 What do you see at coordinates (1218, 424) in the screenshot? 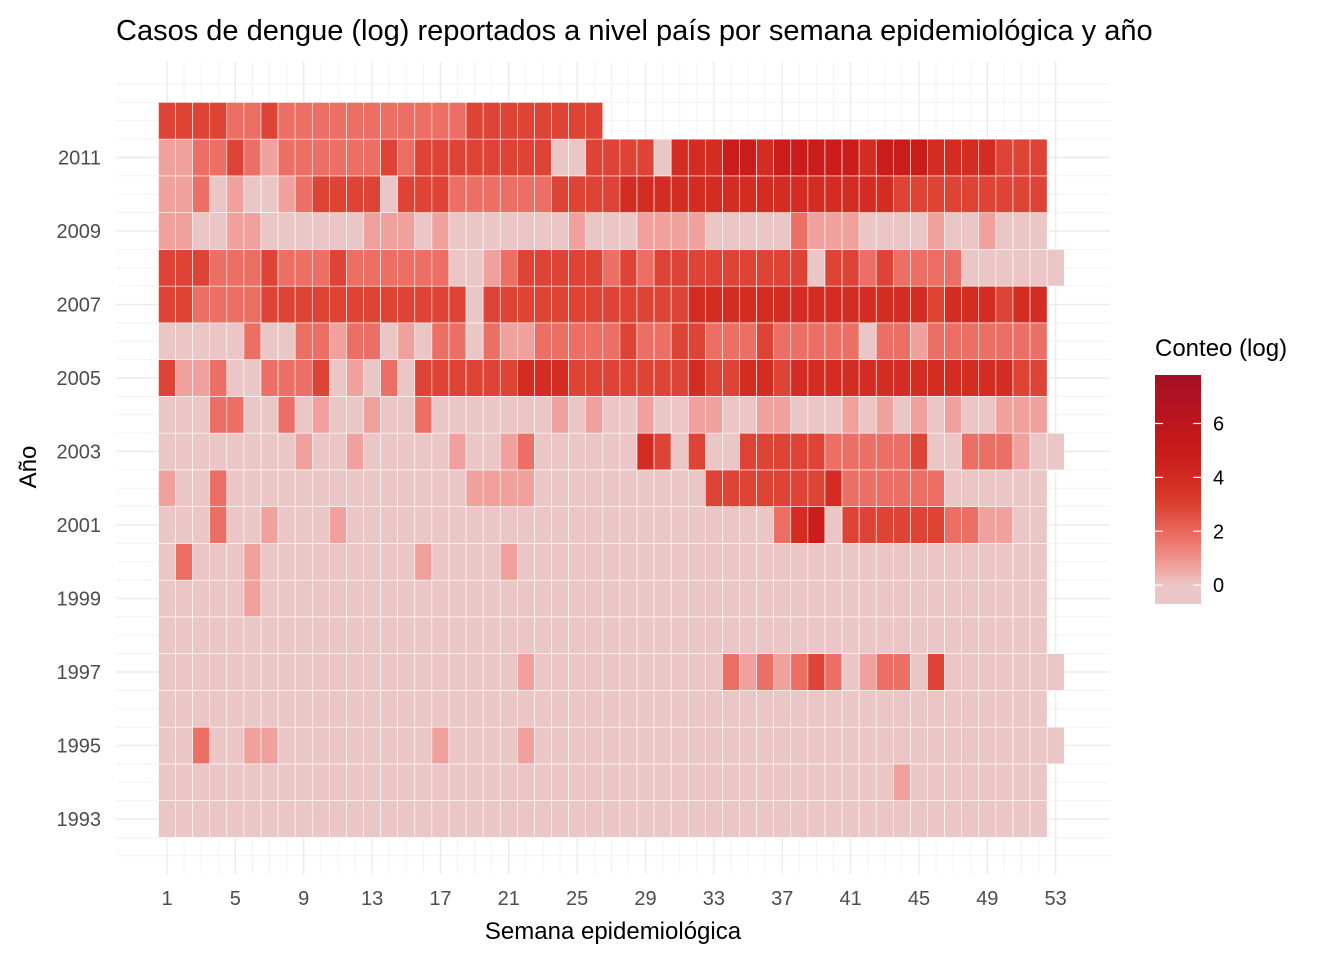
I see `legend-tick-label: 6` at bounding box center [1218, 424].